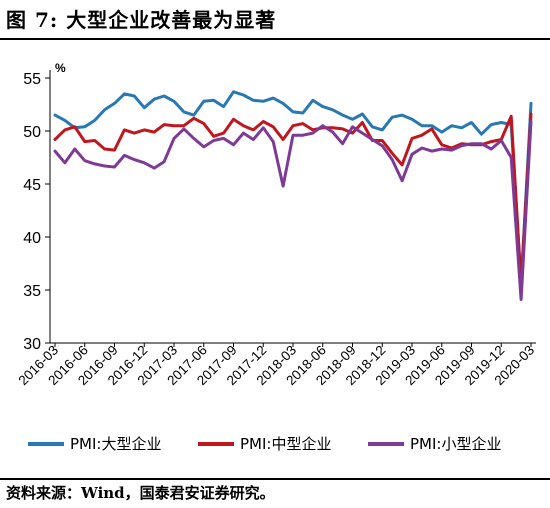  What do you see at coordinates (46, 443) in the screenshot?
I see `legend-swatch-large` at bounding box center [46, 443].